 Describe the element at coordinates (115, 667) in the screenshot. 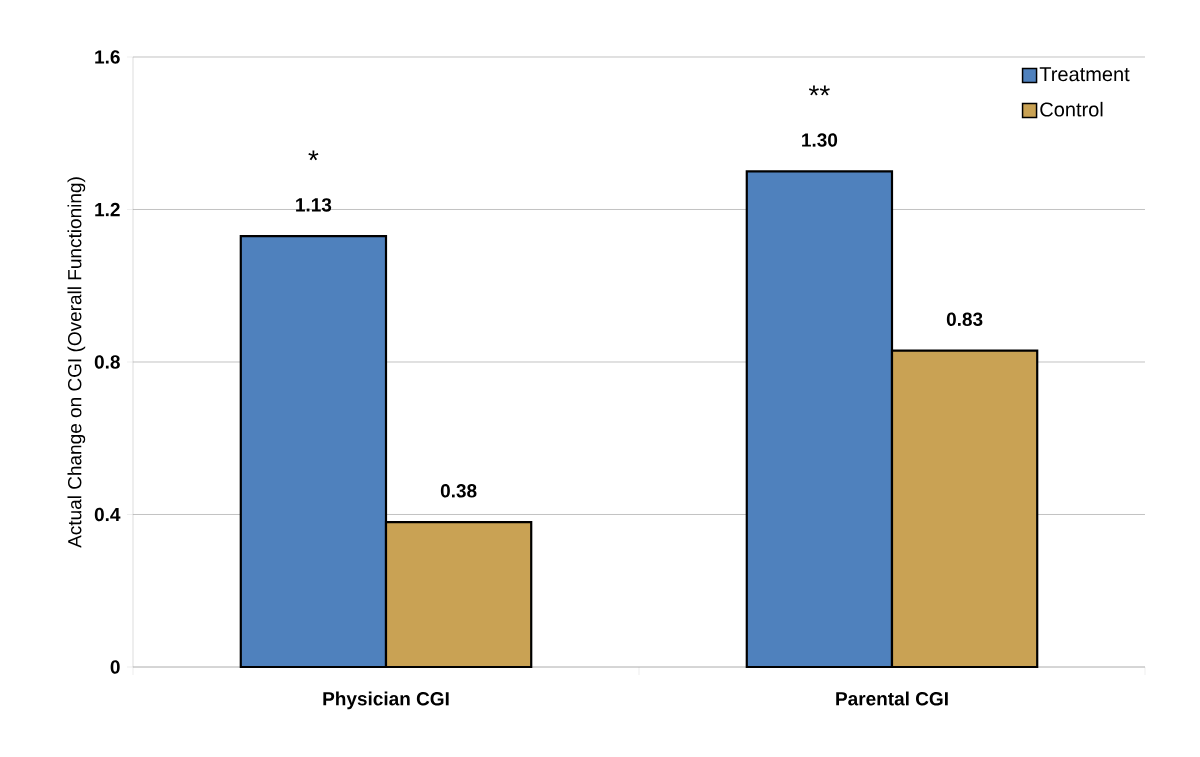

I see `y-tick-label: 0` at that location.